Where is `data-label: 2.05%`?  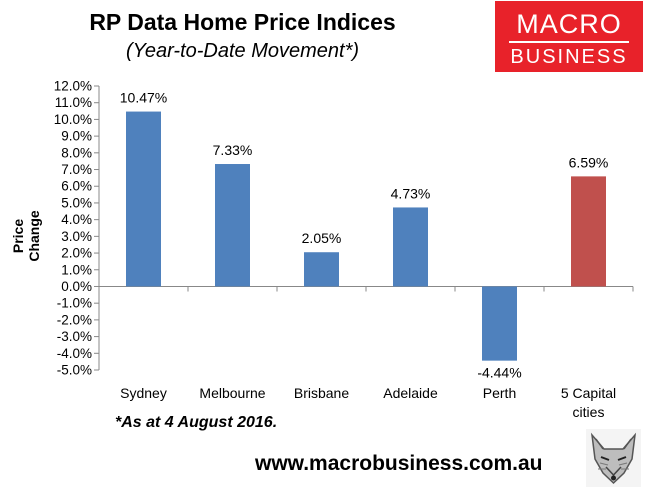
data-label: 2.05% is located at coordinates (322, 238).